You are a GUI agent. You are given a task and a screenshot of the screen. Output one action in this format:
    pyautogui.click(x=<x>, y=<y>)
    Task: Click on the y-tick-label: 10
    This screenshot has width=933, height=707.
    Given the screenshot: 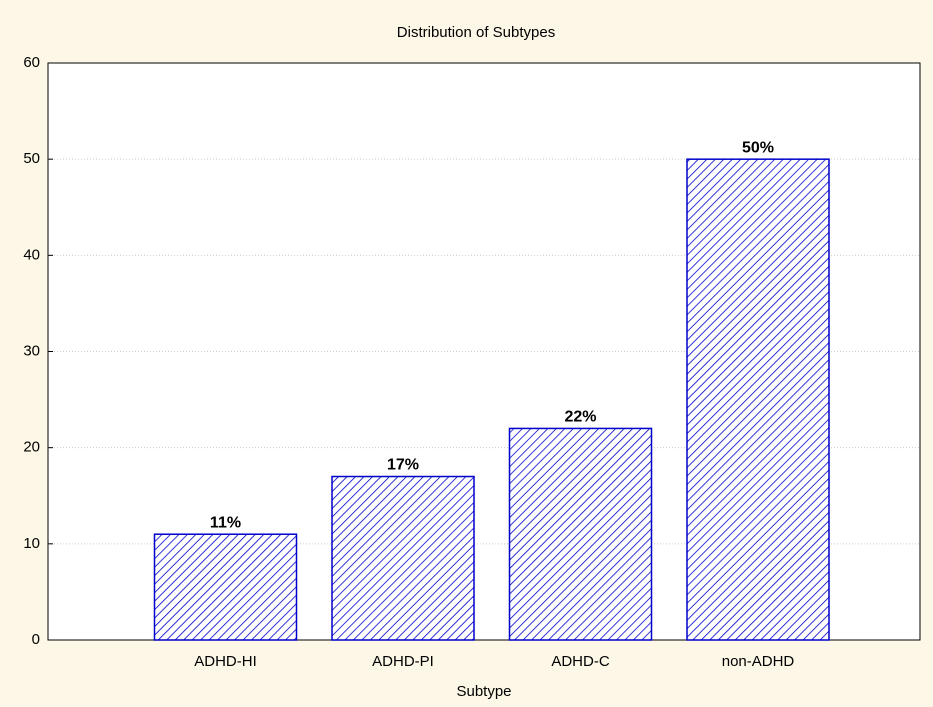 What is the action you would take?
    pyautogui.click(x=31, y=543)
    